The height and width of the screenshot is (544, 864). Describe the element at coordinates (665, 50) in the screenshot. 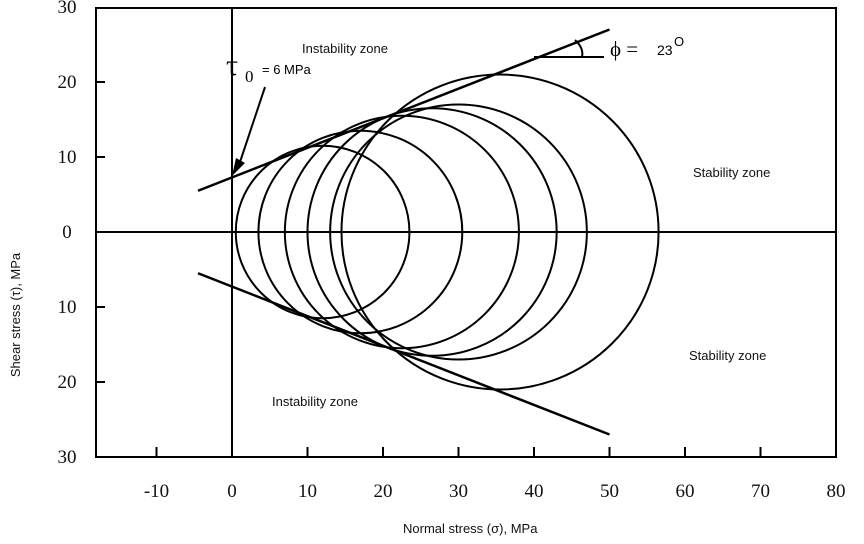

I see `phi-value: 23` at that location.